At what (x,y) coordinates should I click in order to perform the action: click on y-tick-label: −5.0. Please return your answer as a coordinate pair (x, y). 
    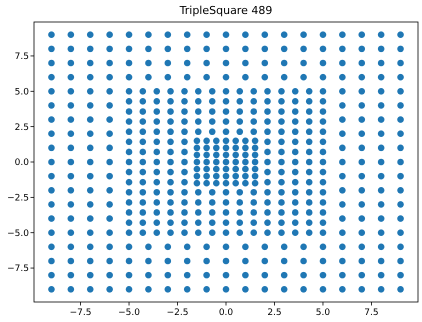
    Looking at the image, I should click on (18, 233).